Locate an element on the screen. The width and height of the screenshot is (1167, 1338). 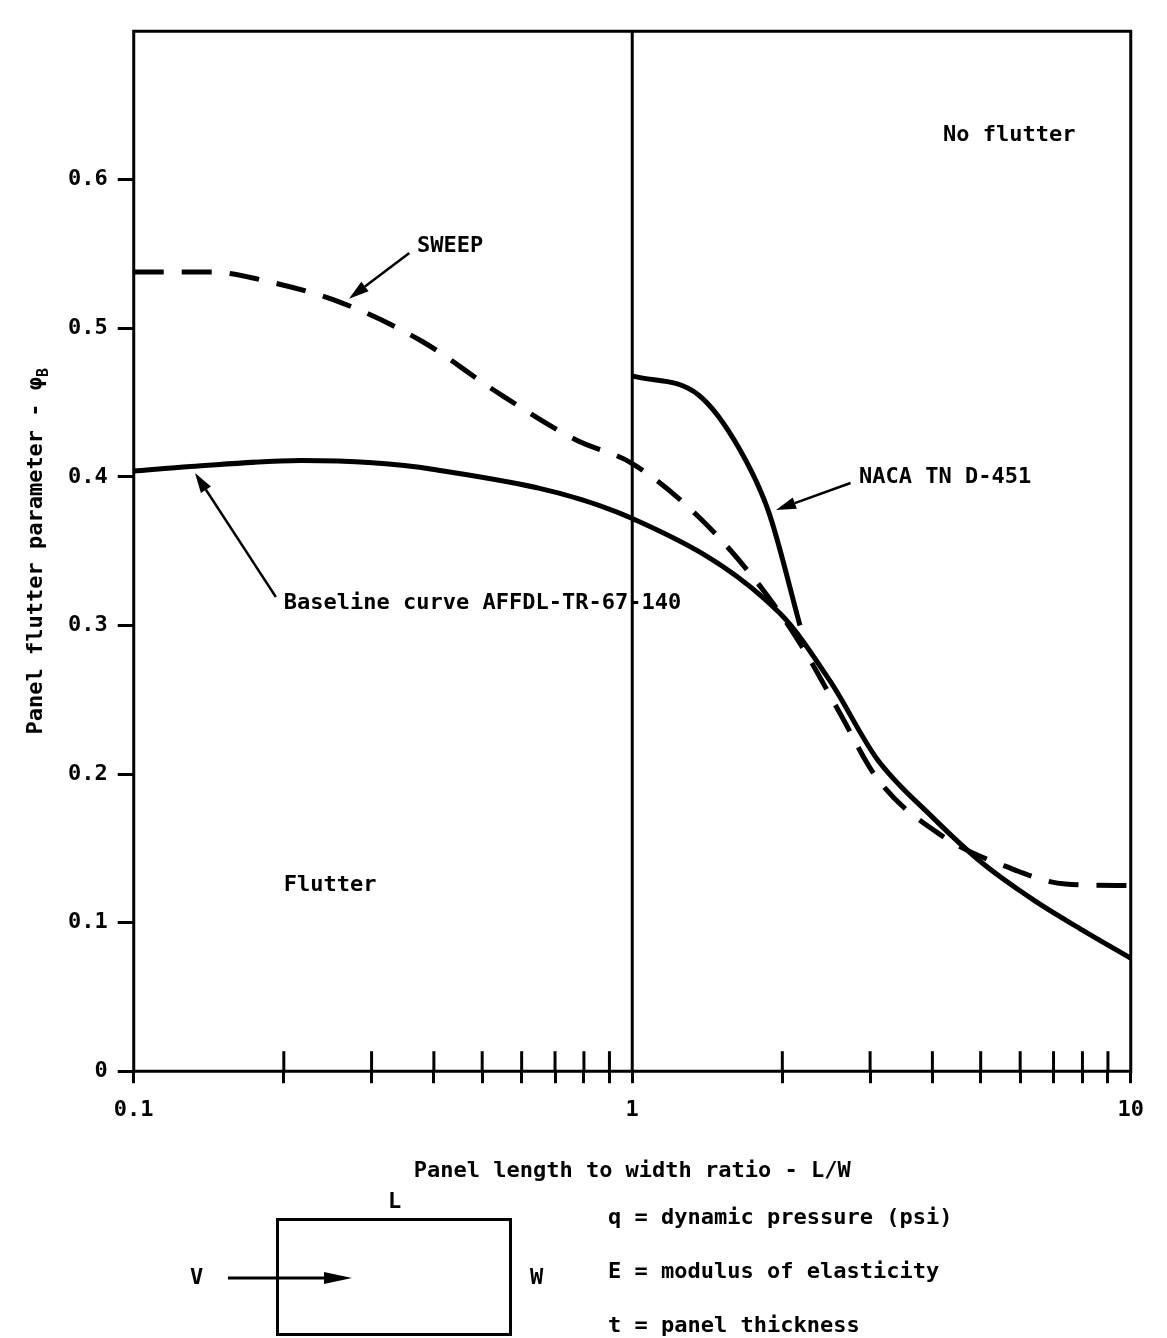
annotation: Flutter is located at coordinates (330, 884).